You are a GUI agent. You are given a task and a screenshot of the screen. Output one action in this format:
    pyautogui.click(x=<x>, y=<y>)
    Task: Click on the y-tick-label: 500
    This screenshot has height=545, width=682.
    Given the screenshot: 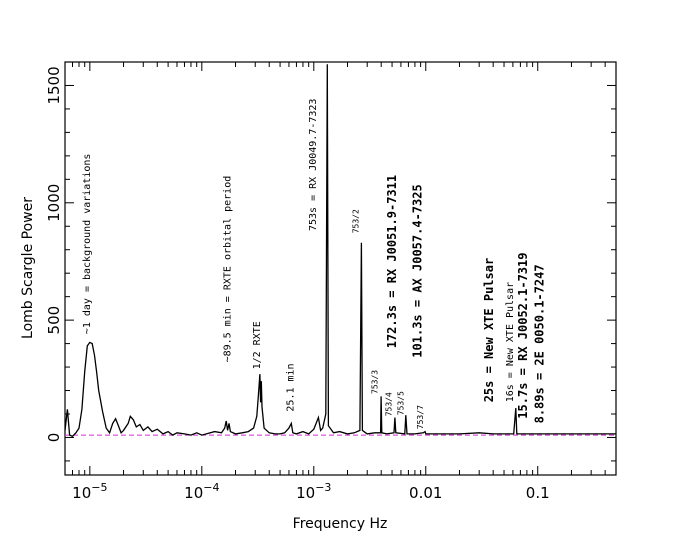 What is the action you would take?
    pyautogui.click(x=54, y=320)
    